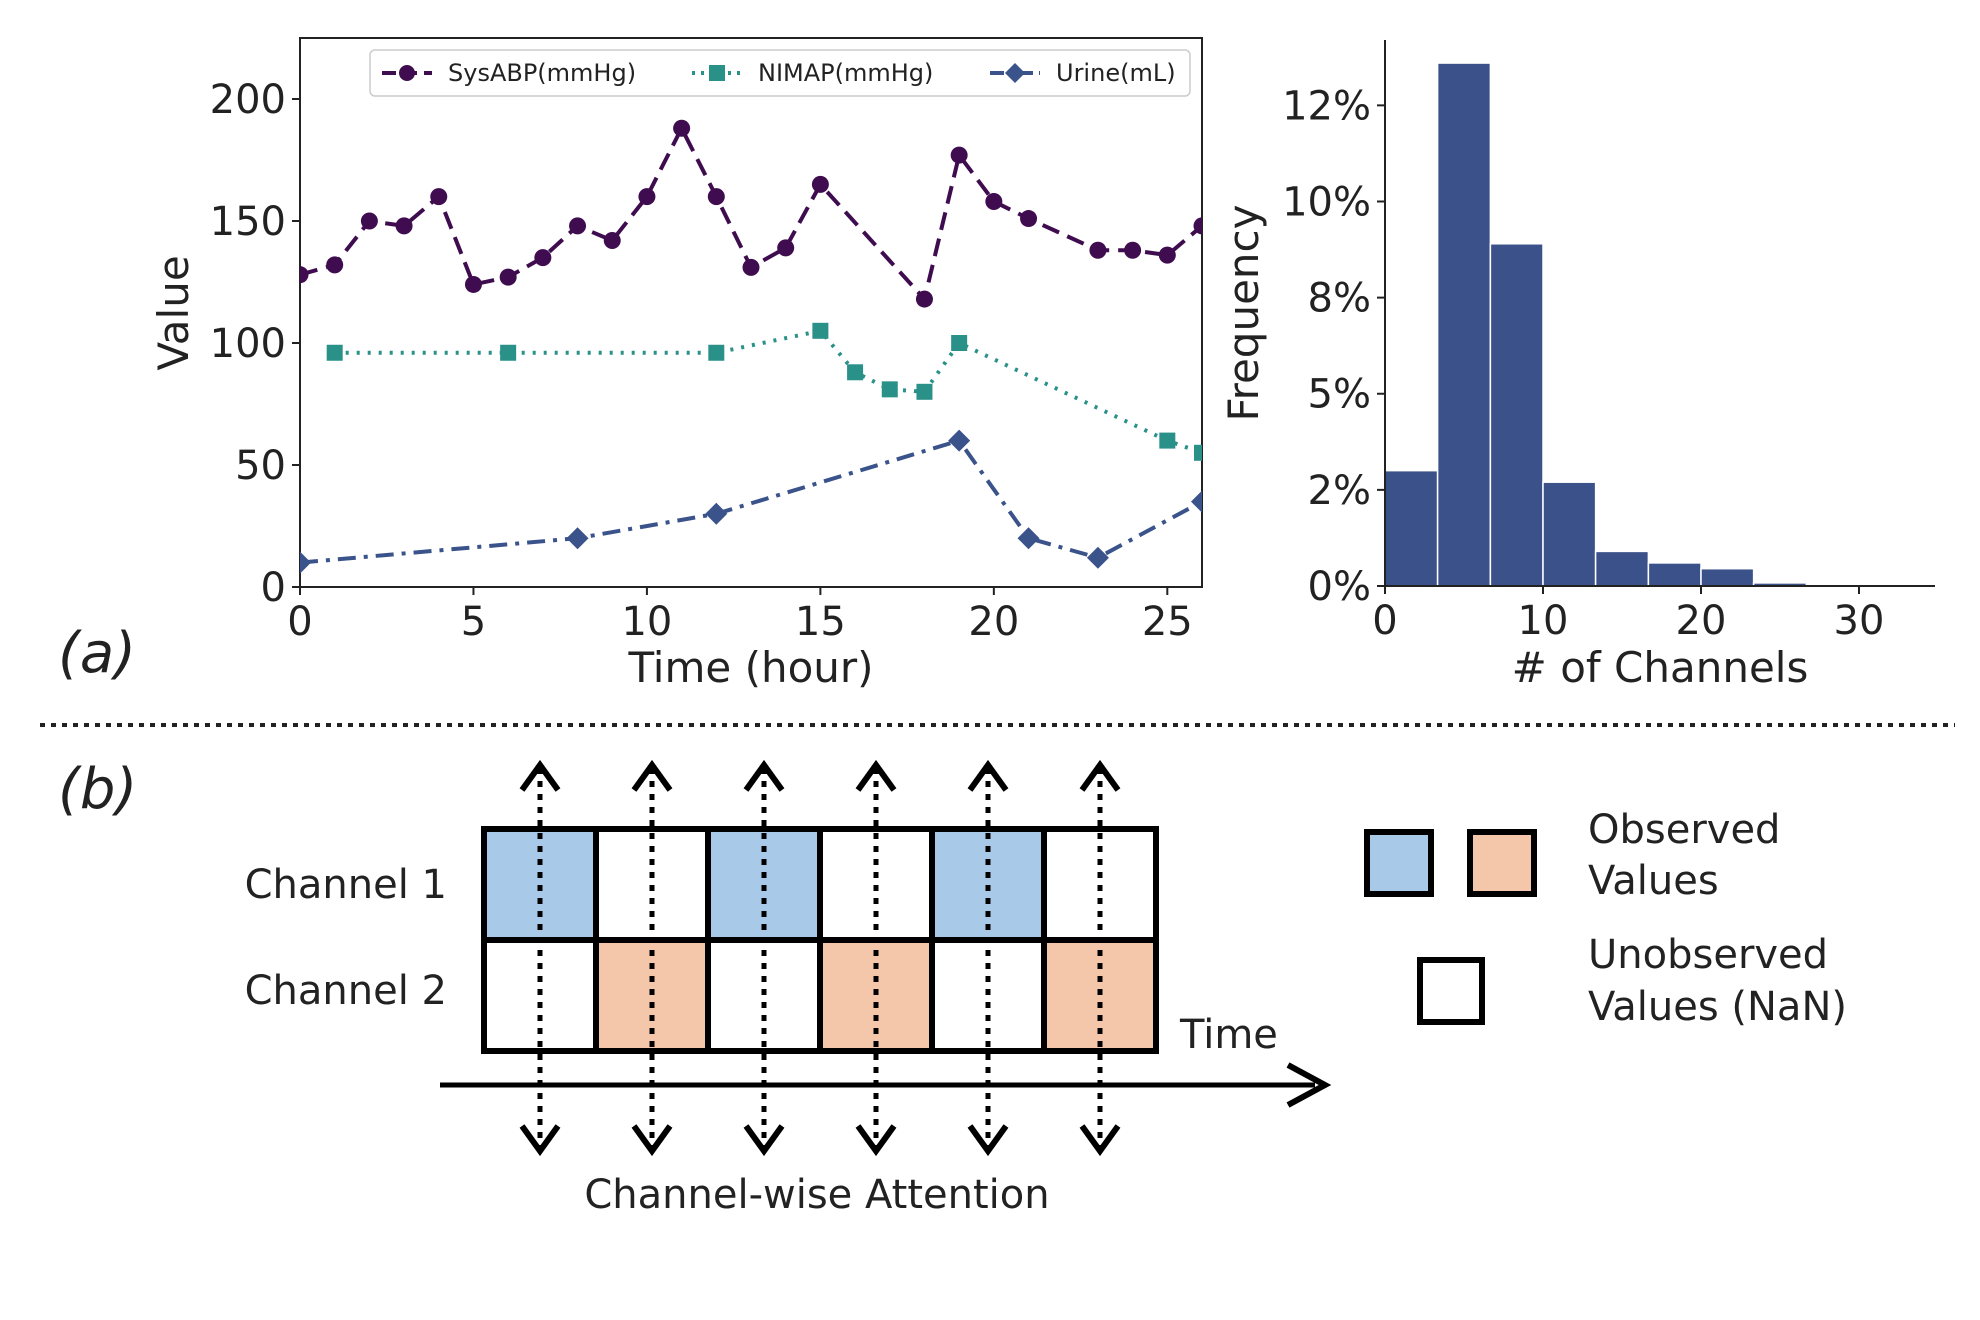  I want to click on legend-sysabp-marker, so click(407, 73).